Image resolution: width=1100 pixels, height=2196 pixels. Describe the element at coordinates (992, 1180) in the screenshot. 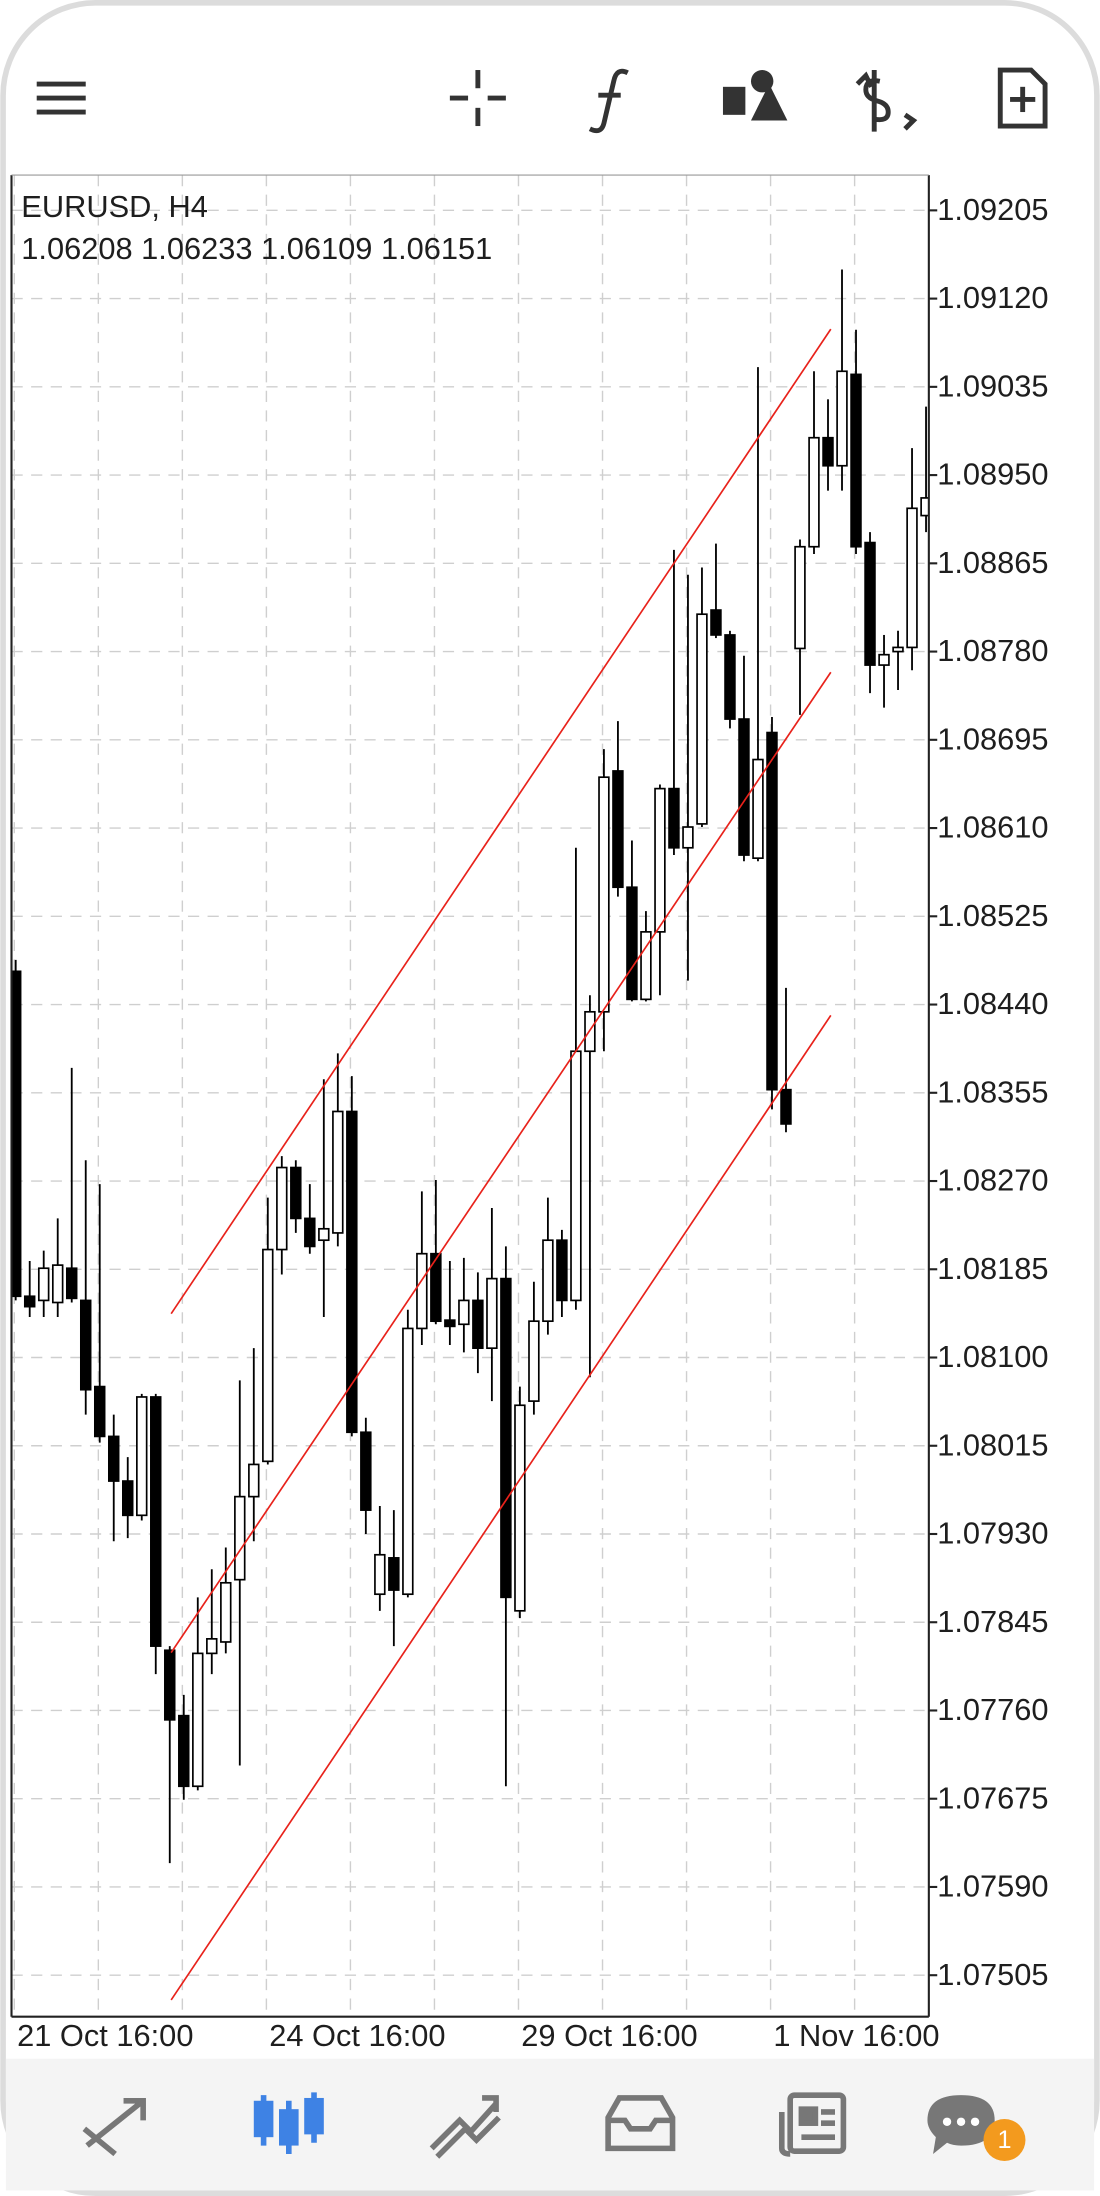

I see `y-tick-label: 1.08270` at that location.